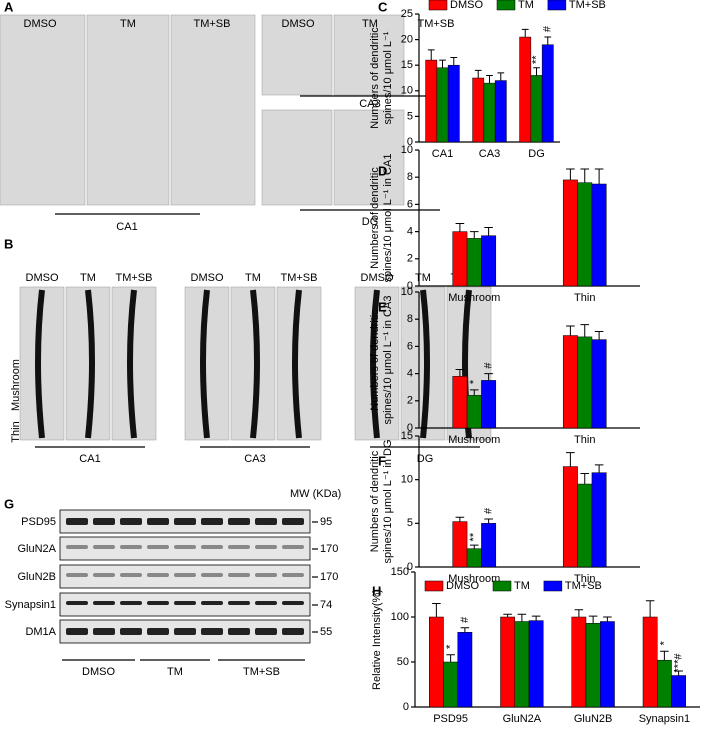 Image resolution: width=709 pixels, height=733 pixels. I want to click on protein-label: Synapsin1, so click(30, 605).